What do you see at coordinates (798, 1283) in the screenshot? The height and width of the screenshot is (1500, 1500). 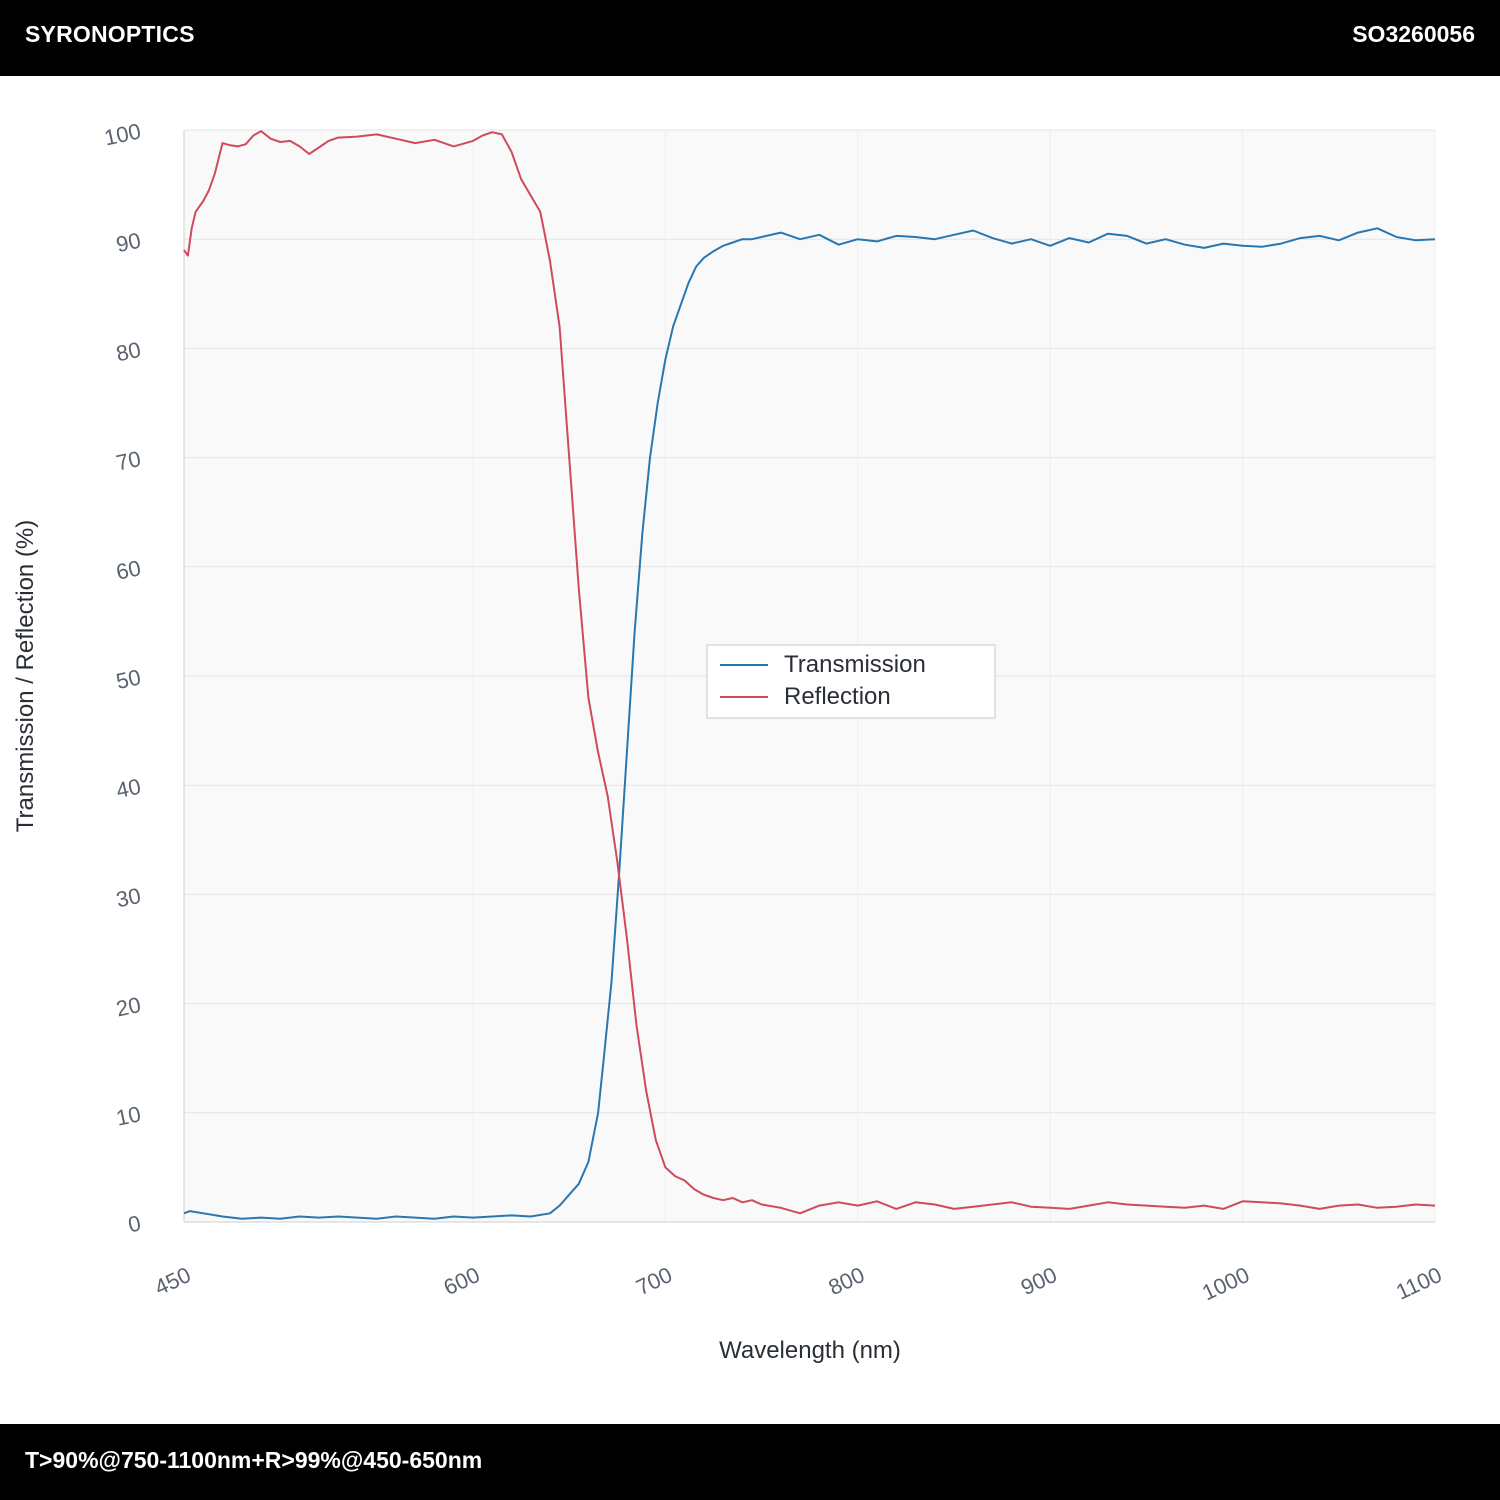 I see `x-tick-labels: 450 600 700 800 900 1000 1100` at bounding box center [798, 1283].